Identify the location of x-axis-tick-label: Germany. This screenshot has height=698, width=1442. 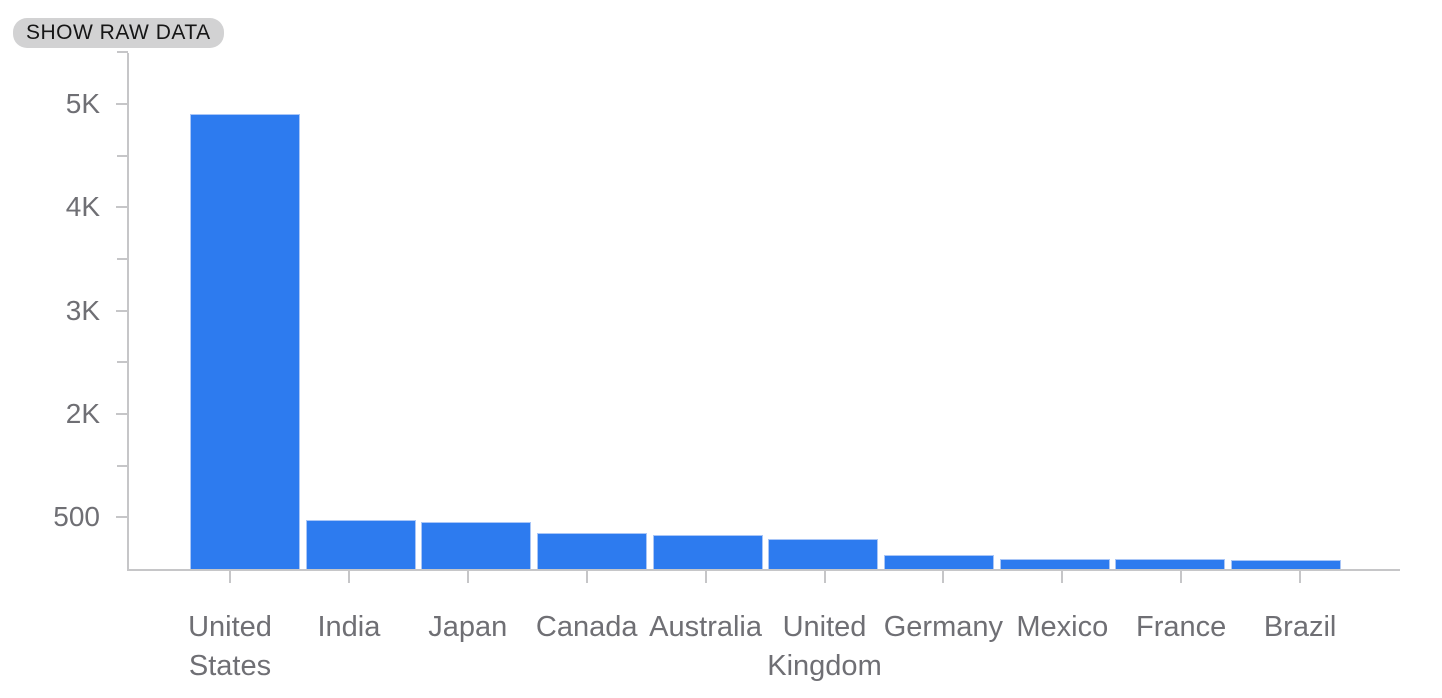
(943, 627).